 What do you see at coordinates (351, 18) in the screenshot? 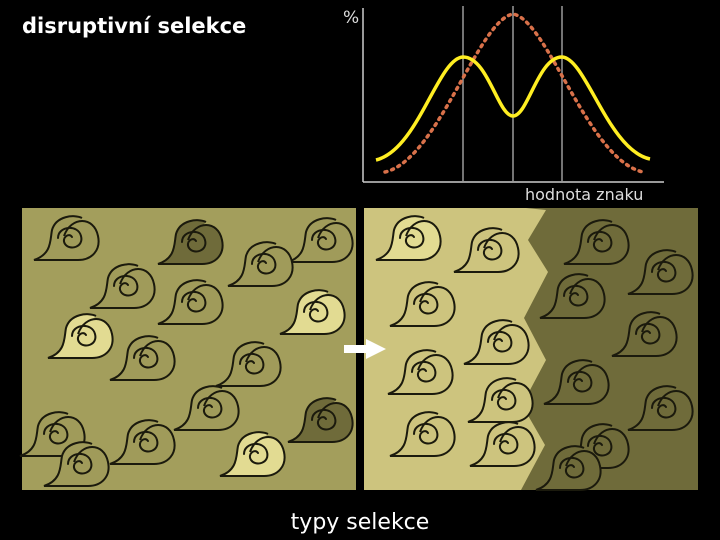
I see `y-axis-label: %` at bounding box center [351, 18].